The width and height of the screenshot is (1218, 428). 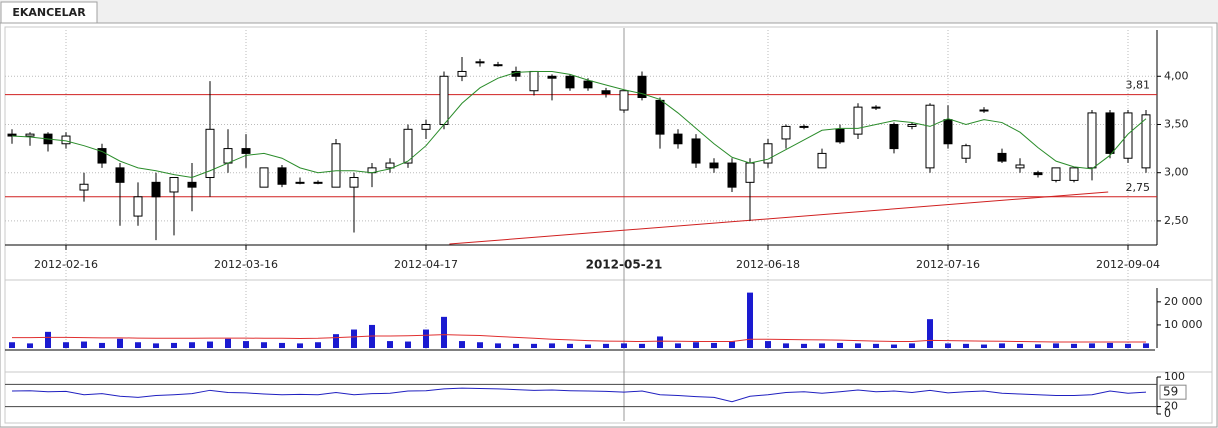 What do you see at coordinates (426, 264) in the screenshot?
I see `x-tick-label: 2012-04-17` at bounding box center [426, 264].